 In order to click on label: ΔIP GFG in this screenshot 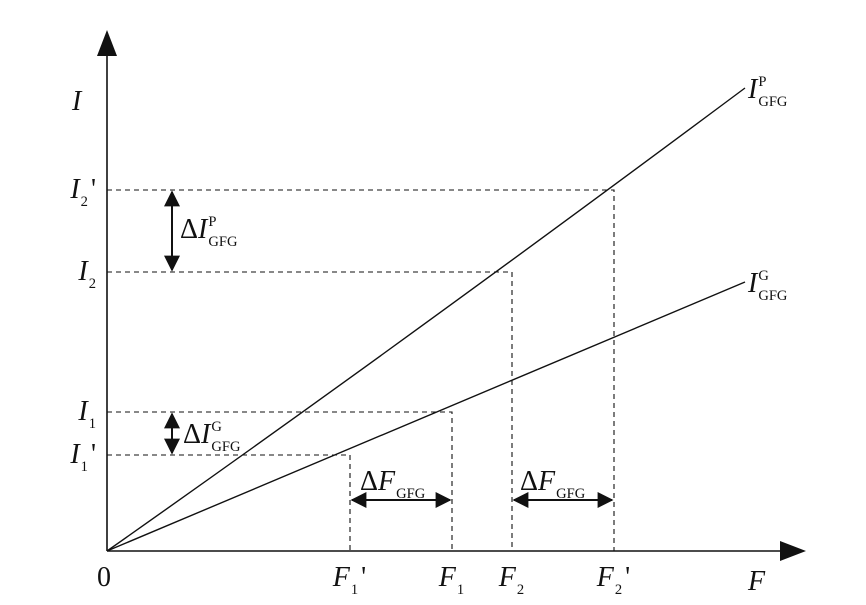, I will do `click(209, 232)`.